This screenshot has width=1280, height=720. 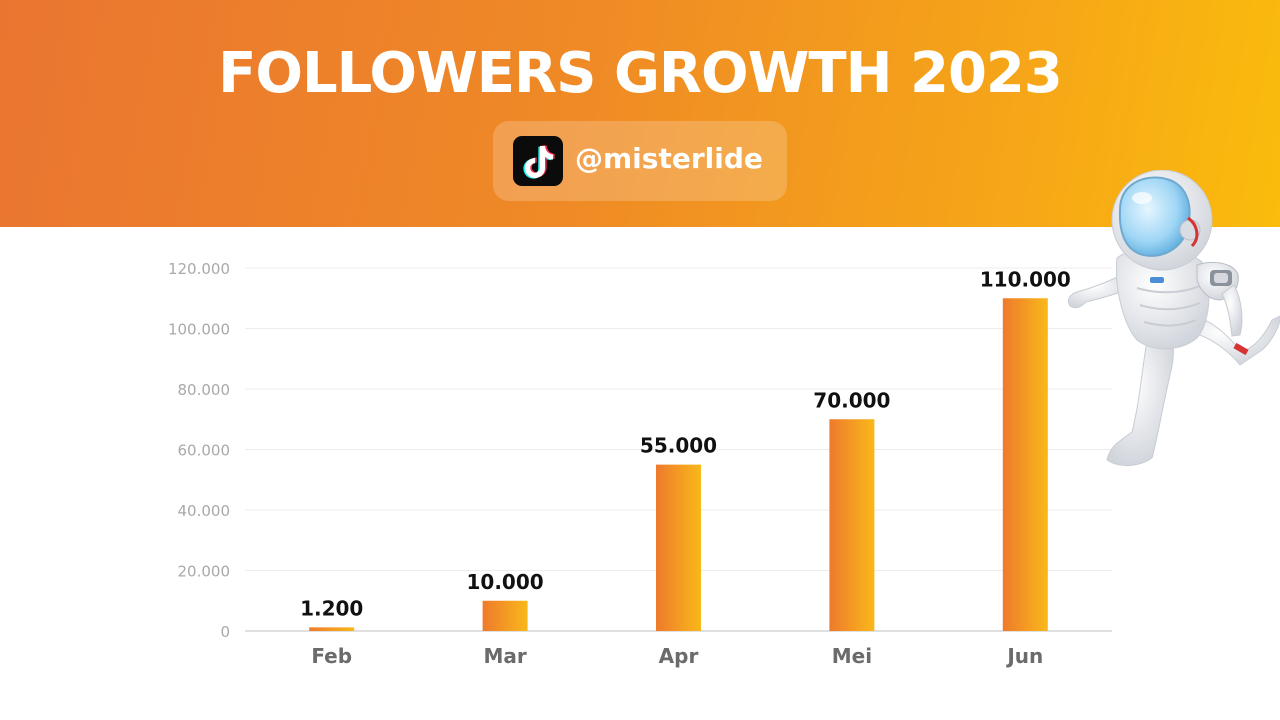 I want to click on y-tick-label: 0, so click(x=225, y=632).